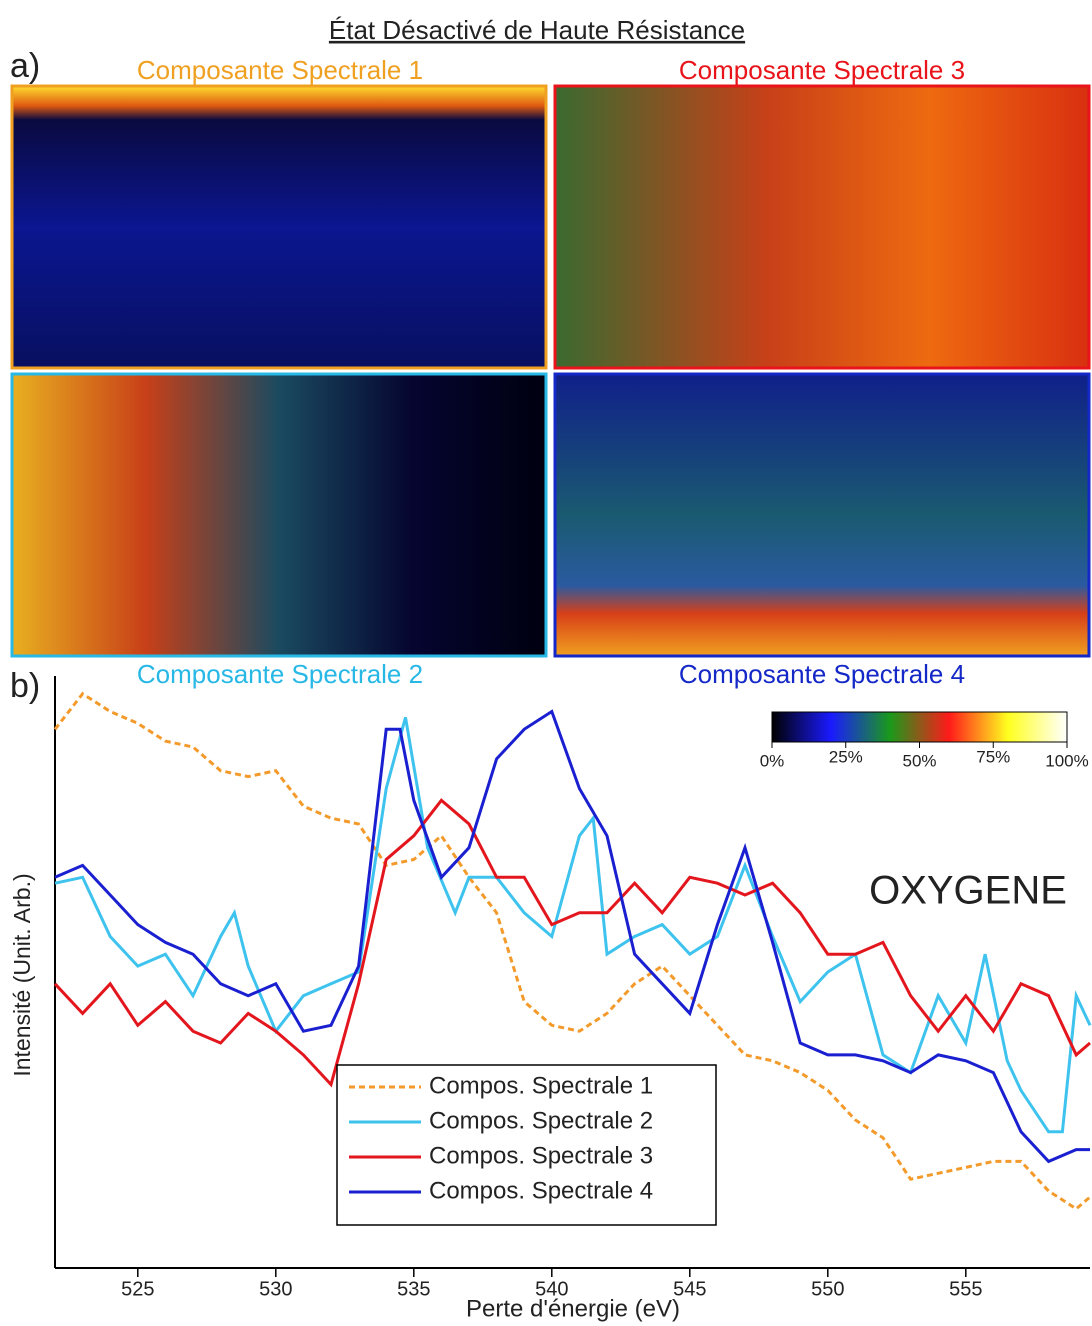 The height and width of the screenshot is (1326, 1092). I want to click on x-tick-label: 525, so click(137, 1289).